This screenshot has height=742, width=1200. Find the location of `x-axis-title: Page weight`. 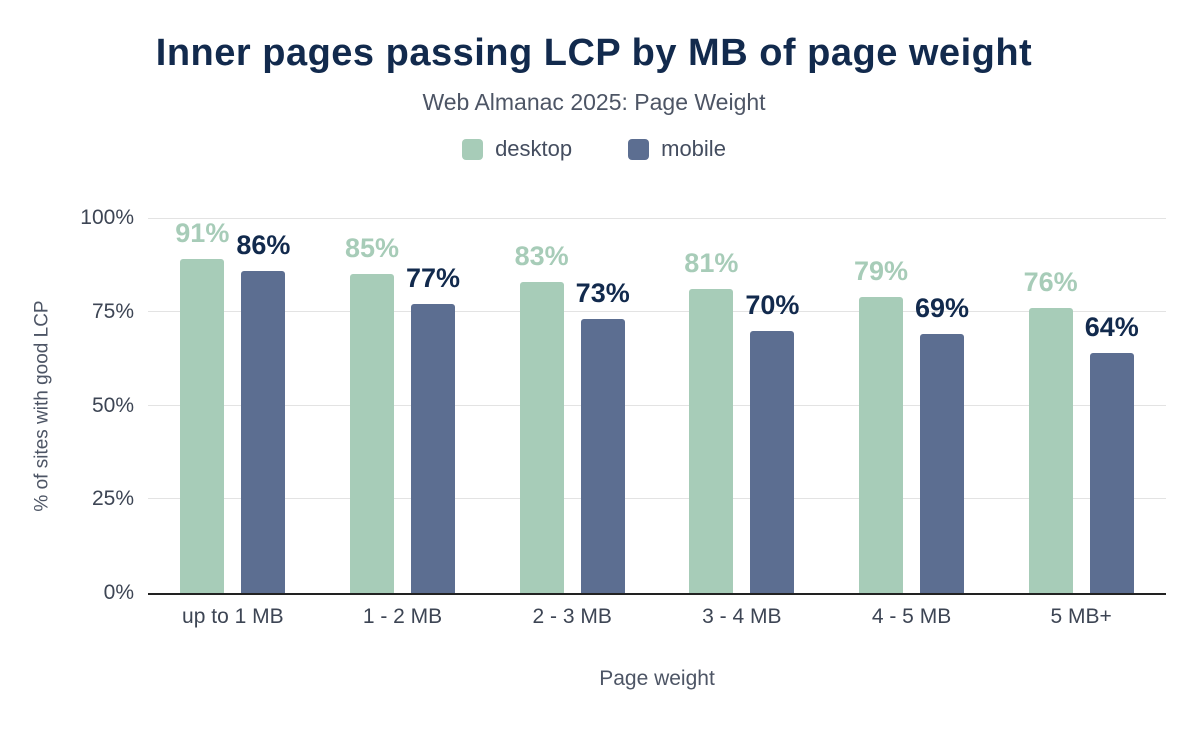

x-axis-title: Page weight is located at coordinates (657, 678).